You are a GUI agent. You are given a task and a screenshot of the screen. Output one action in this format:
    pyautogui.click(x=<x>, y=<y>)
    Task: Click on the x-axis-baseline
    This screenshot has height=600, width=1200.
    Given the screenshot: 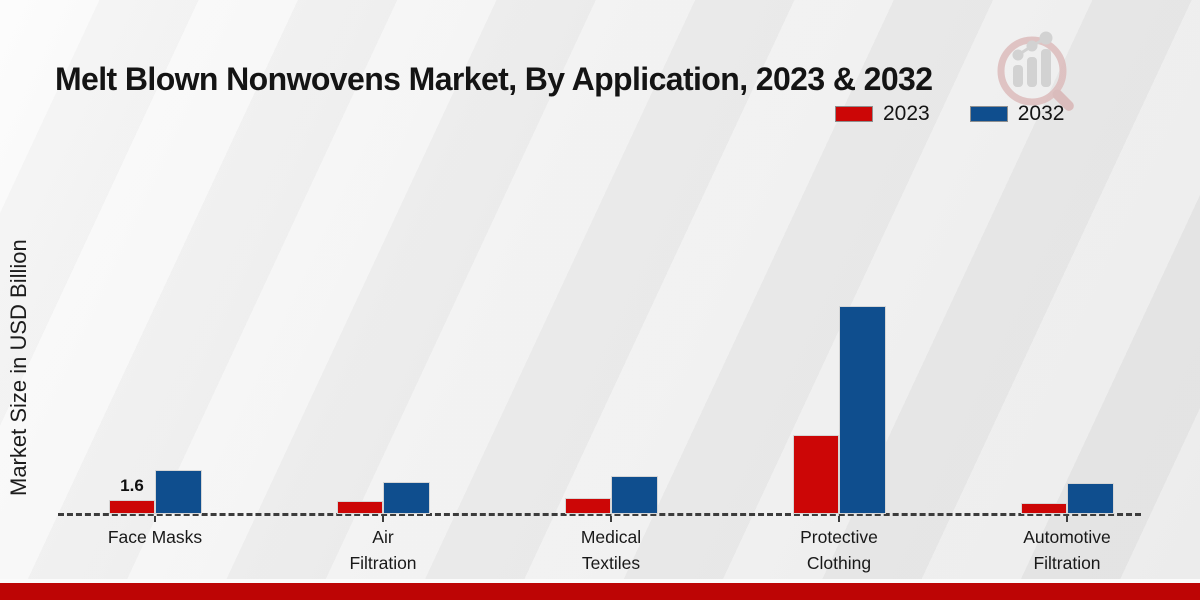 What is the action you would take?
    pyautogui.click(x=599, y=514)
    